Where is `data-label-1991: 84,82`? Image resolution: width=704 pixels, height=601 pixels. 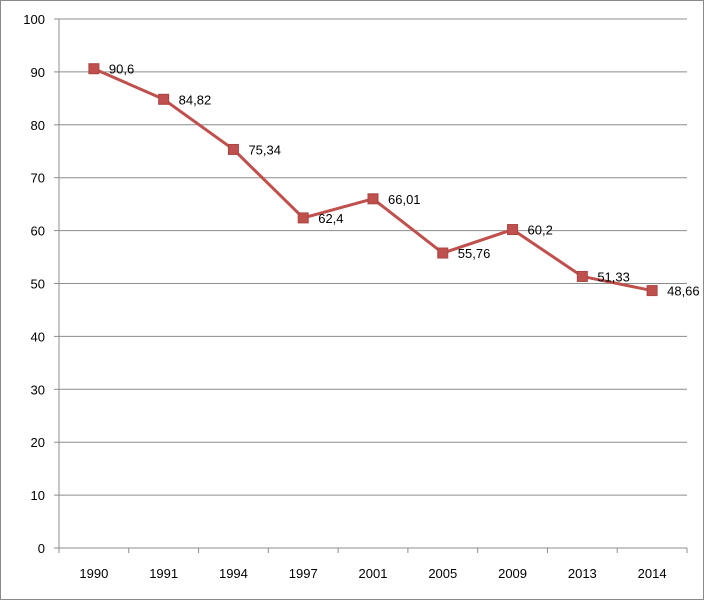
data-label-1991: 84,82 is located at coordinates (195, 99).